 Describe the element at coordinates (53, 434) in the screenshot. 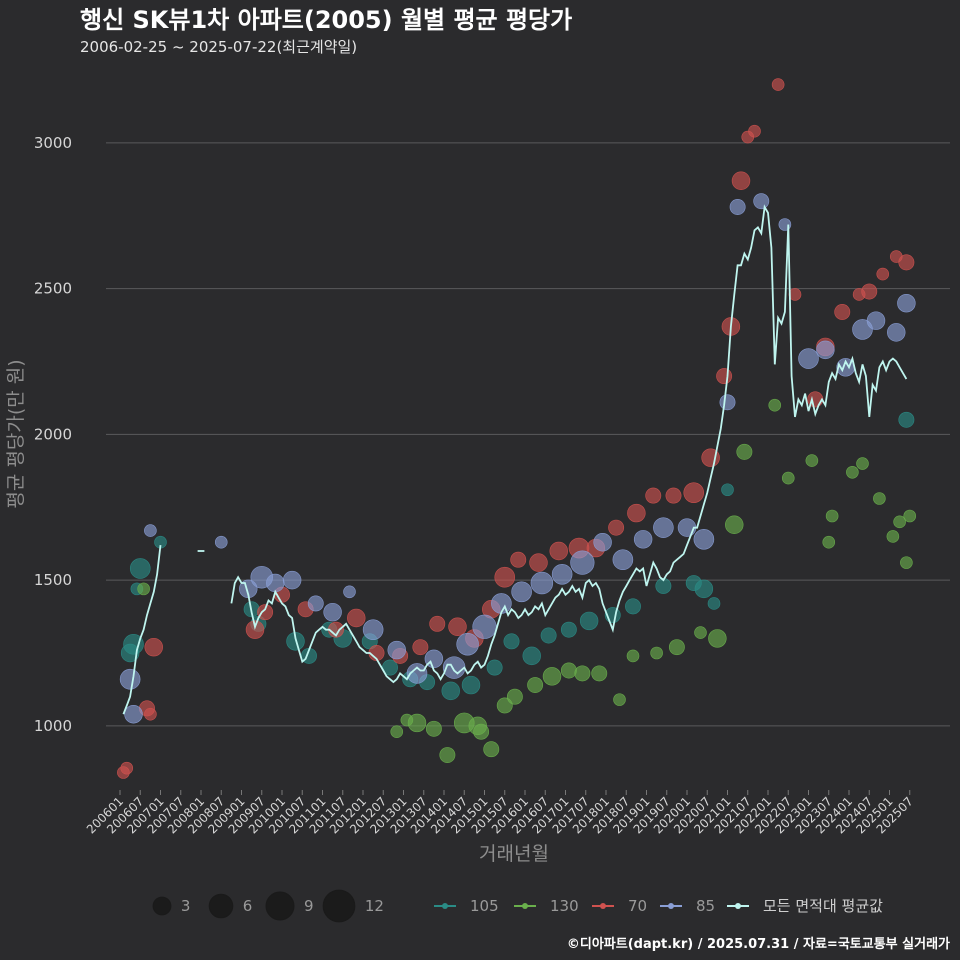

I see `y-tick-label: 2000` at that location.